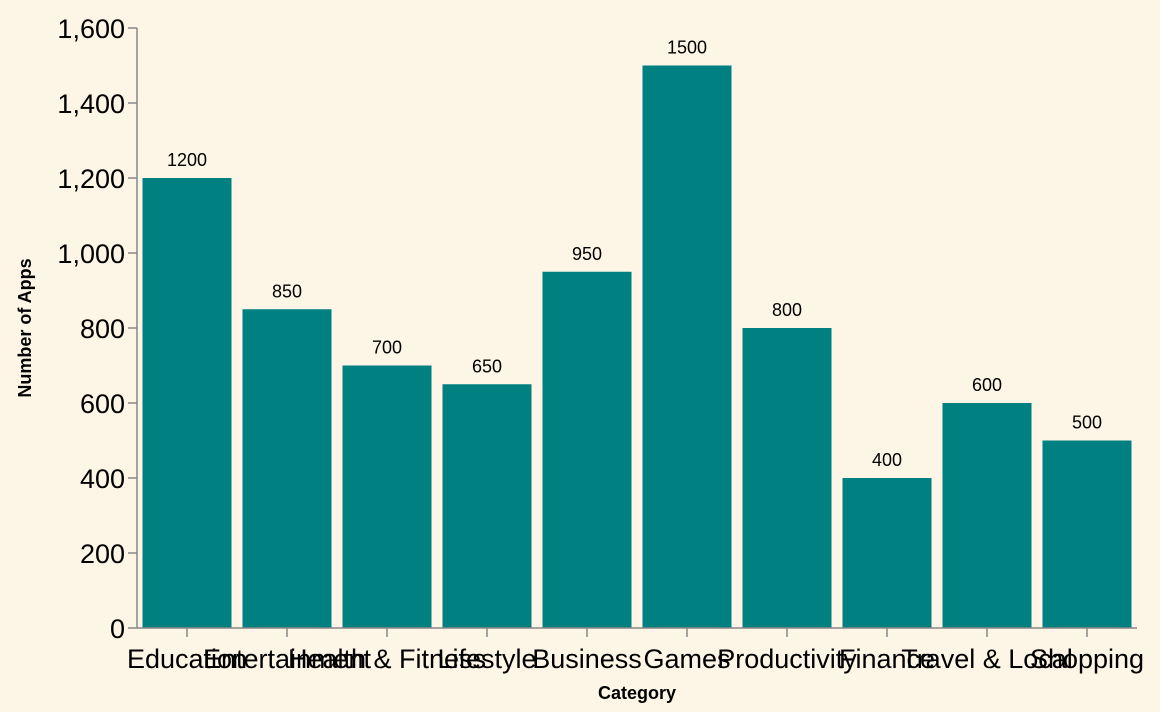  Describe the element at coordinates (987, 659) in the screenshot. I see `x-tick-label: Travel & Local` at that location.